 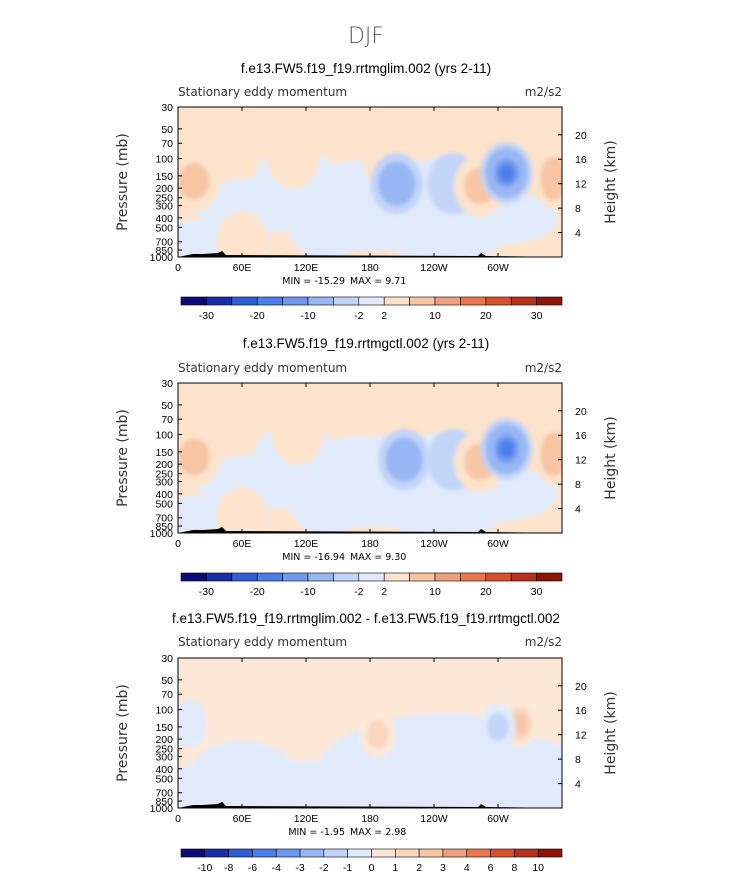 I want to click on colorbar-tick-label: -4, so click(x=276, y=867).